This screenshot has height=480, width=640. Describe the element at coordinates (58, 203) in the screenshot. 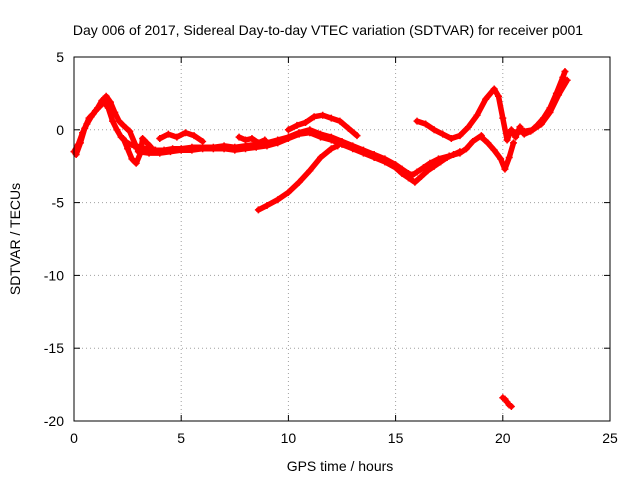

I see `y-tick-label: -5` at that location.